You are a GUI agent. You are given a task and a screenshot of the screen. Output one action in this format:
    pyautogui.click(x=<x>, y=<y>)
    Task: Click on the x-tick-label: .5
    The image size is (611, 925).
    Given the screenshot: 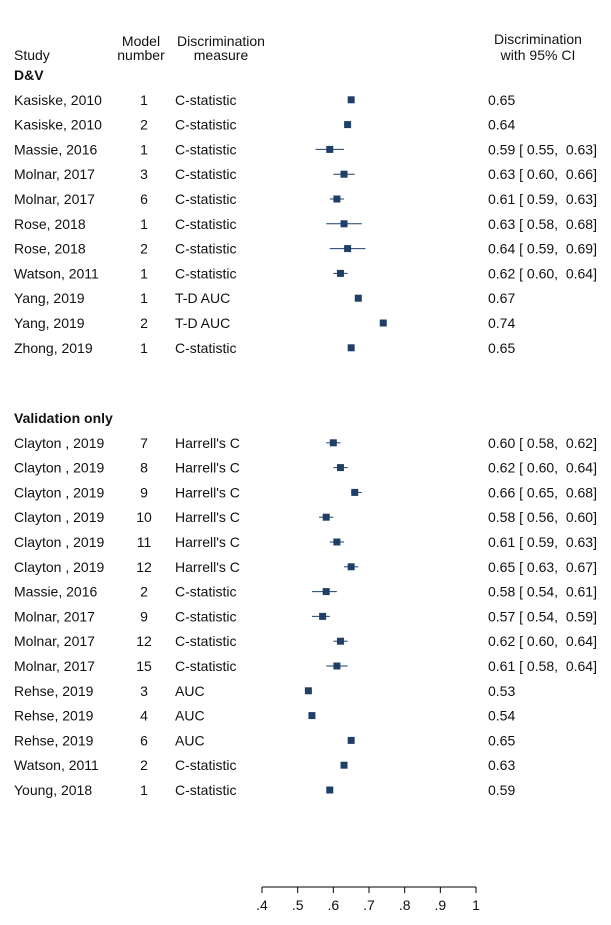 What is the action you would take?
    pyautogui.click(x=298, y=905)
    